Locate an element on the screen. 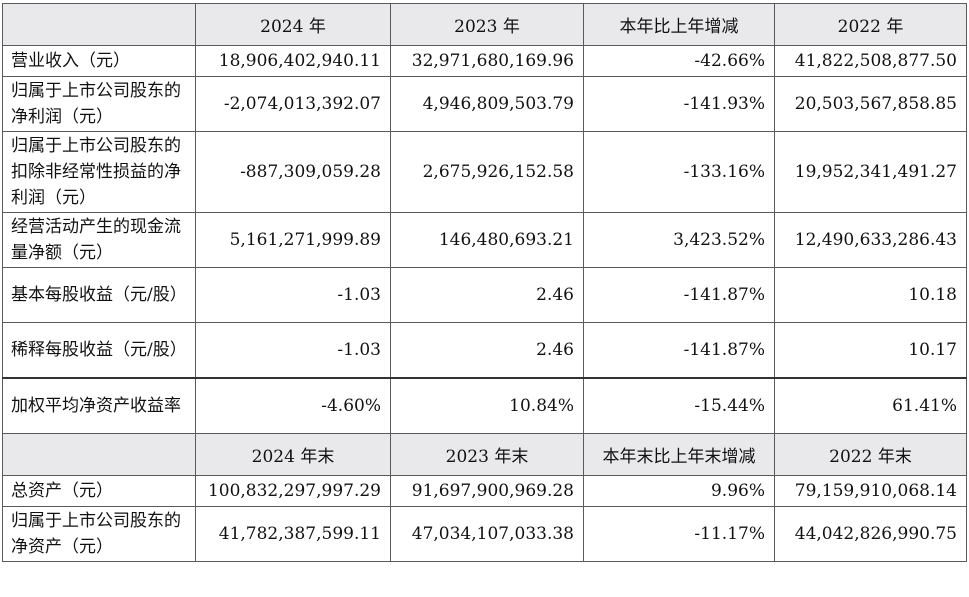 The width and height of the screenshot is (969, 597). table-header-row: 2024 年 2023 年 本年比上年增减 2022 年 is located at coordinates (484, 24).